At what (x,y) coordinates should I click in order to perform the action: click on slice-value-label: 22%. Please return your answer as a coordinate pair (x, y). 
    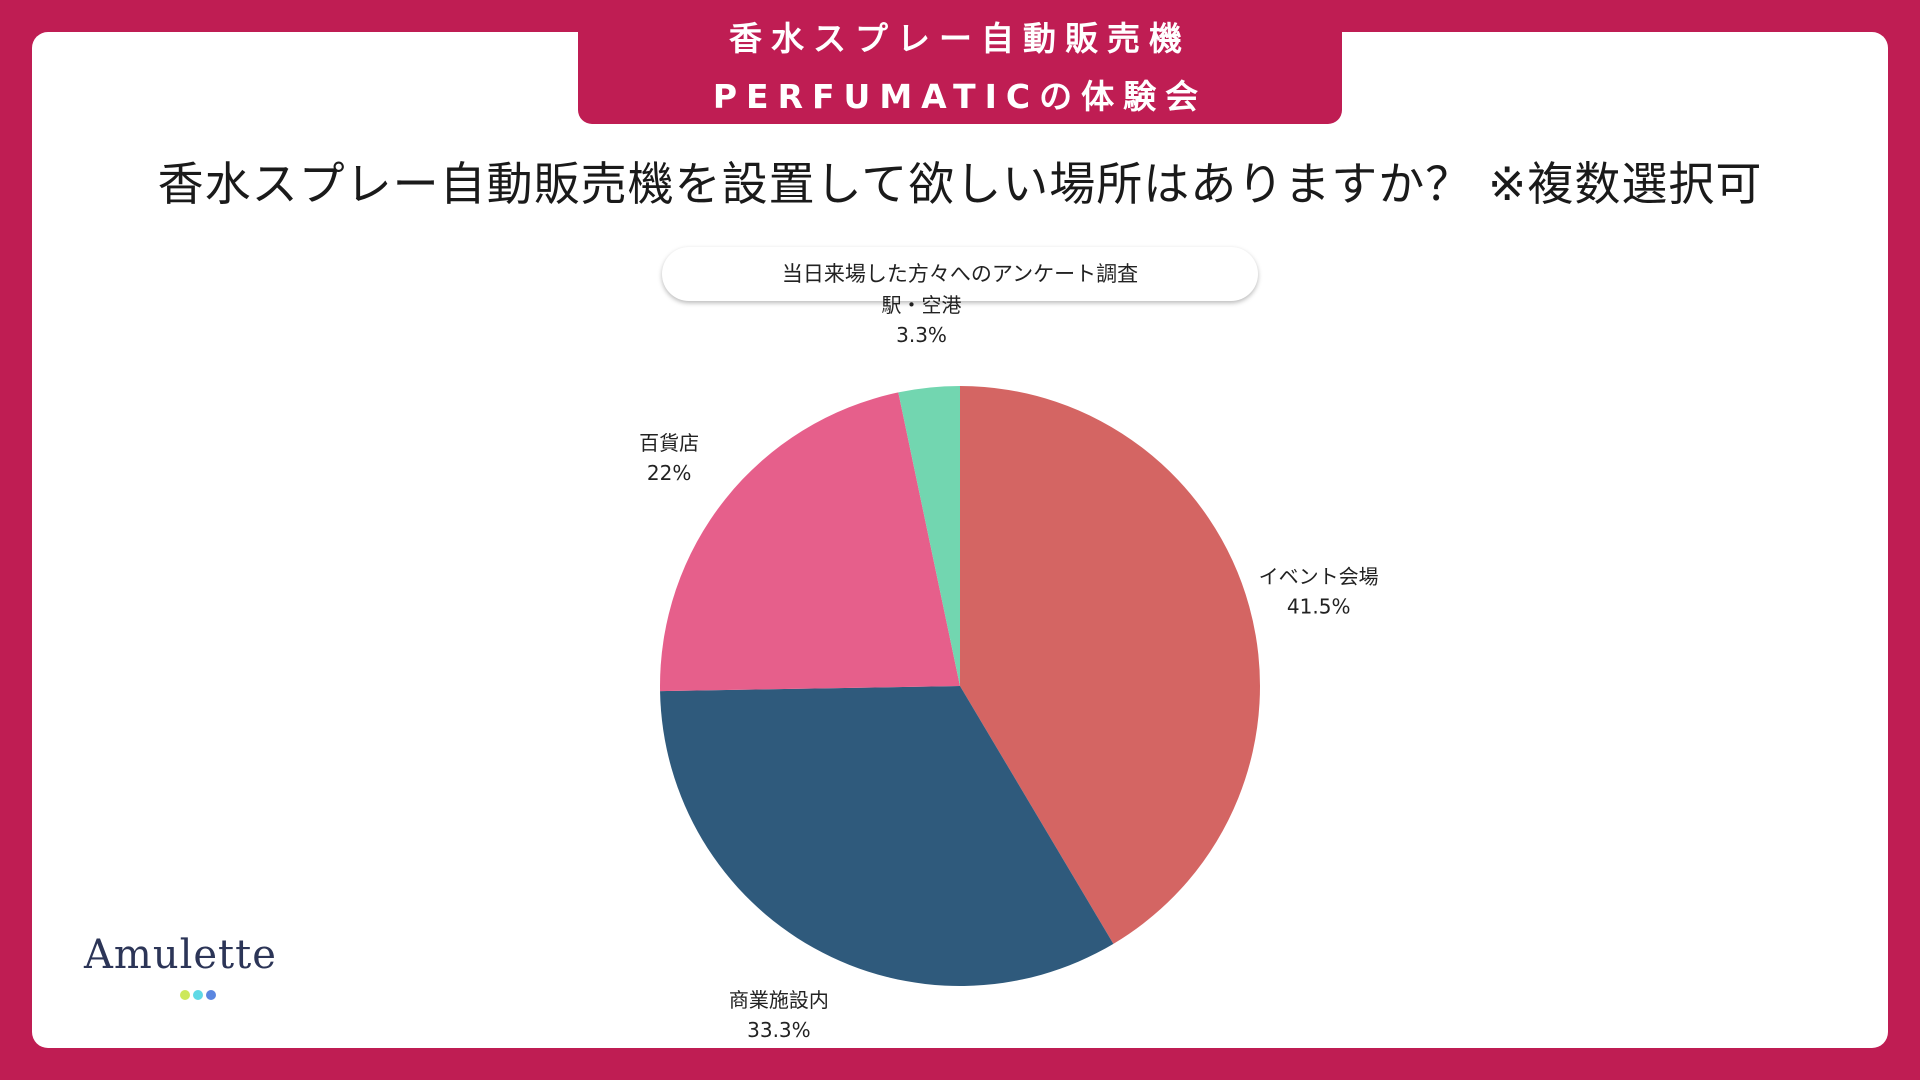
    Looking at the image, I should click on (669, 473).